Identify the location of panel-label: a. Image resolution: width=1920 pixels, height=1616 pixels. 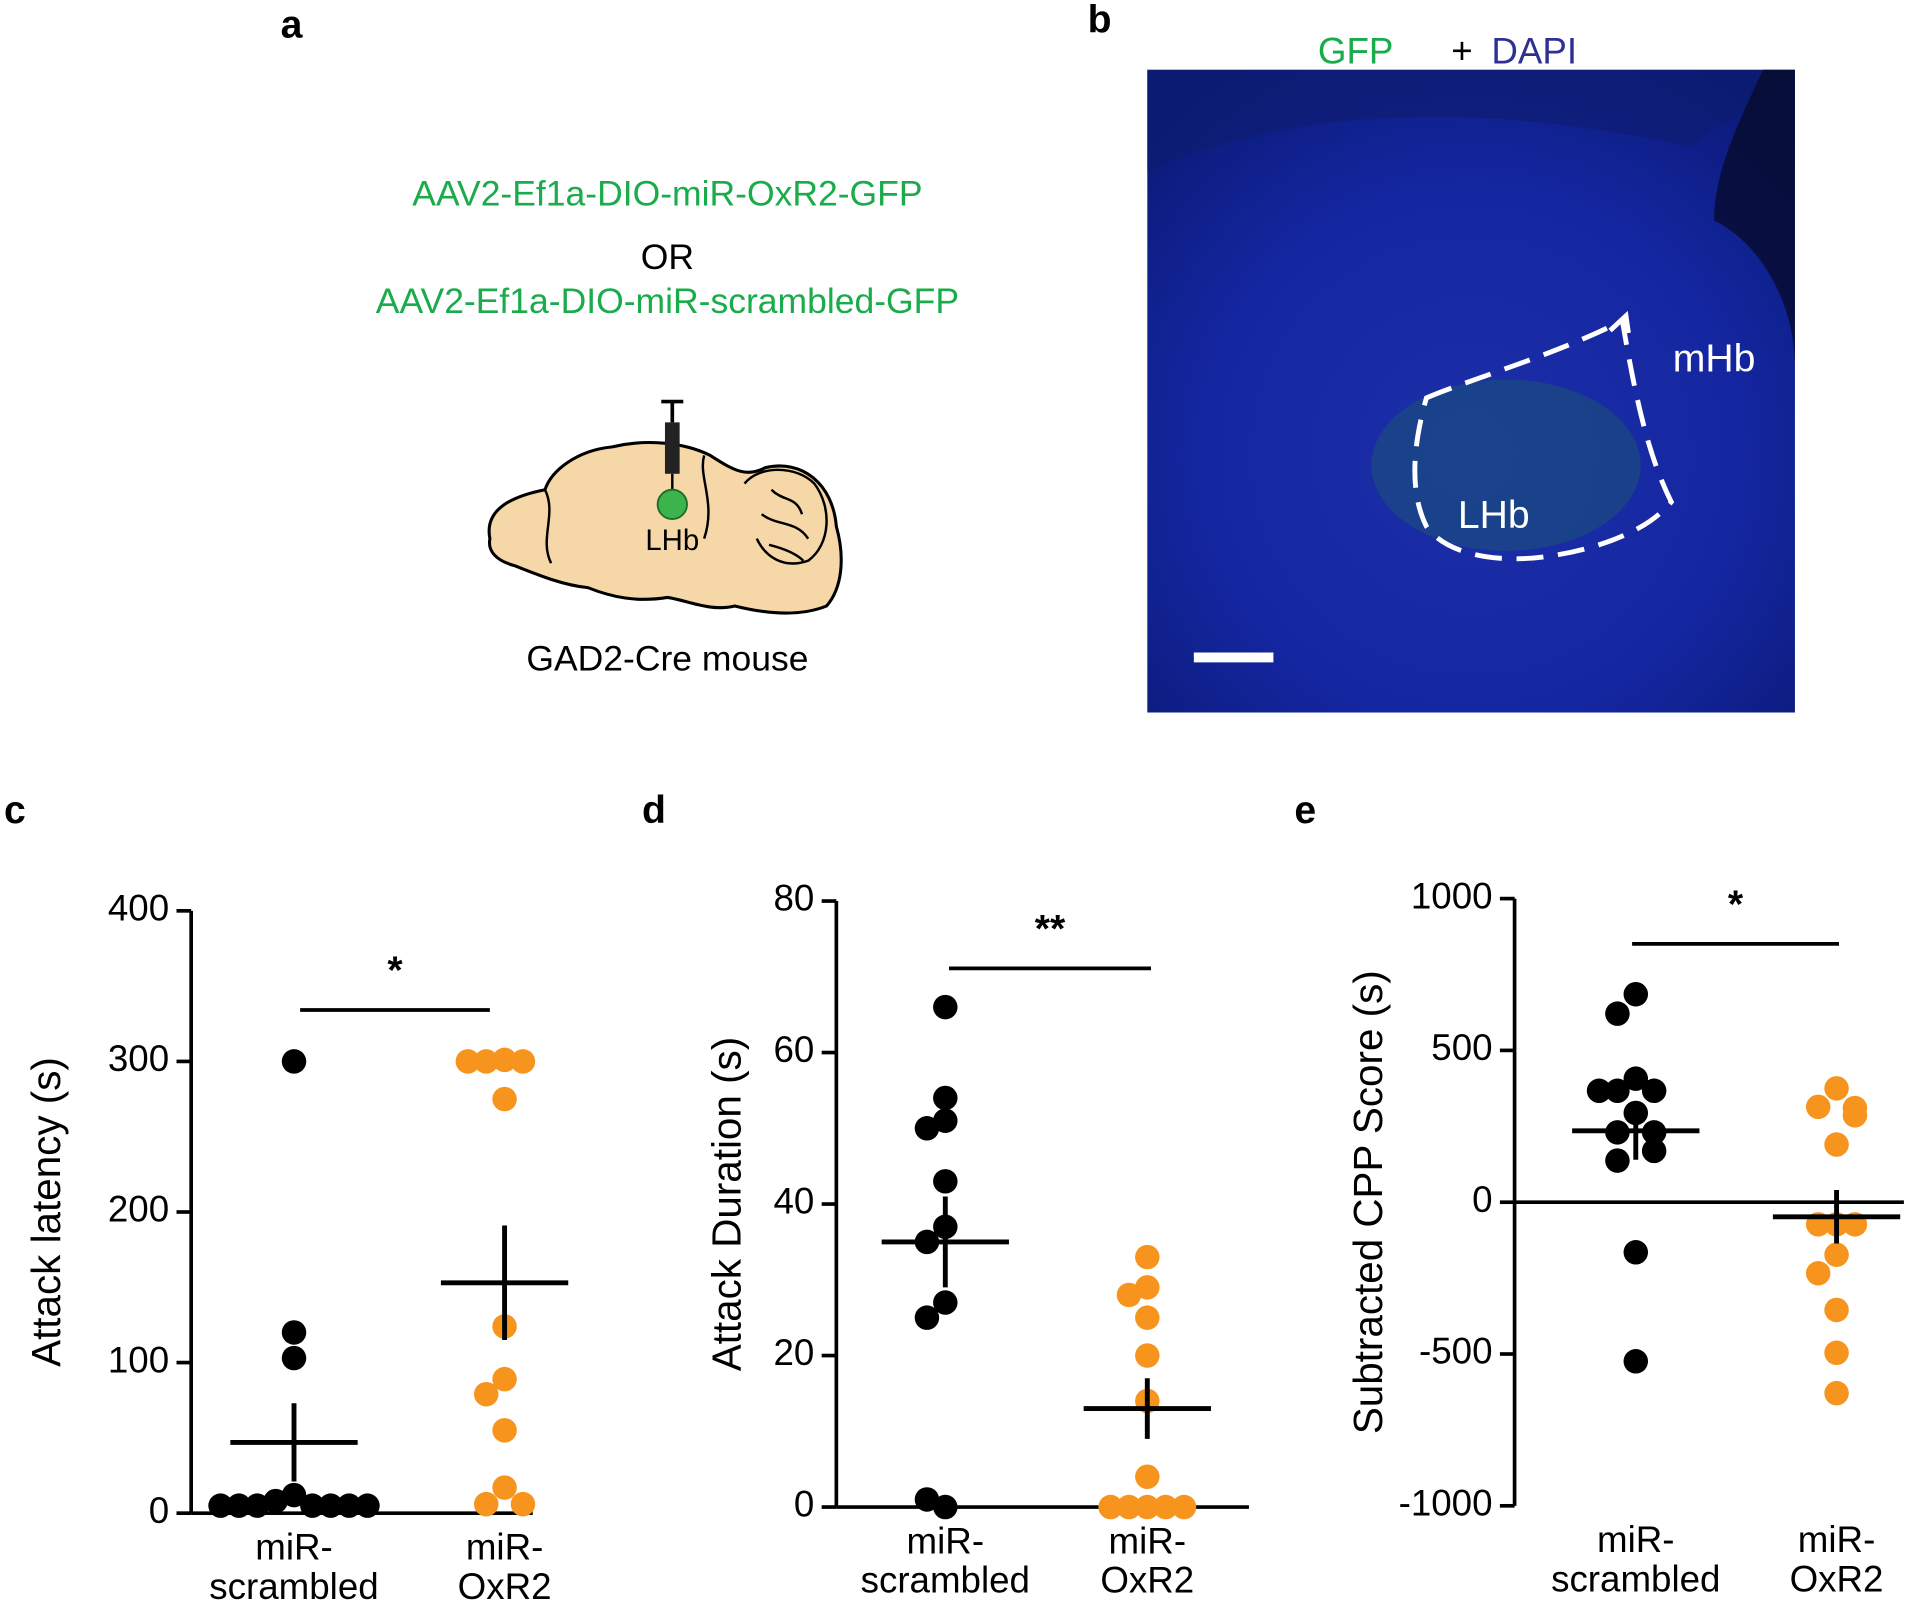
(292, 24).